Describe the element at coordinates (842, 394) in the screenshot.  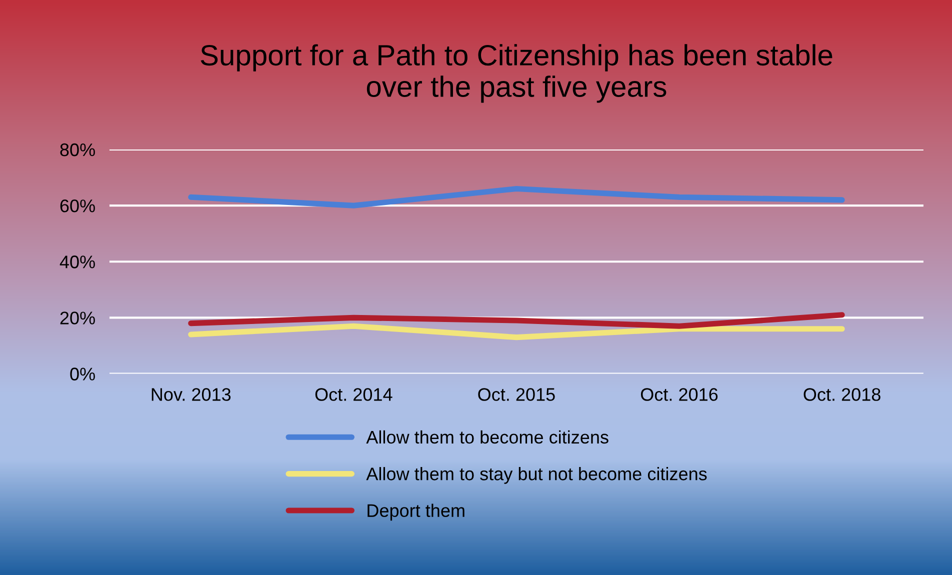
I see `x-tick-label: Oct. 2018` at that location.